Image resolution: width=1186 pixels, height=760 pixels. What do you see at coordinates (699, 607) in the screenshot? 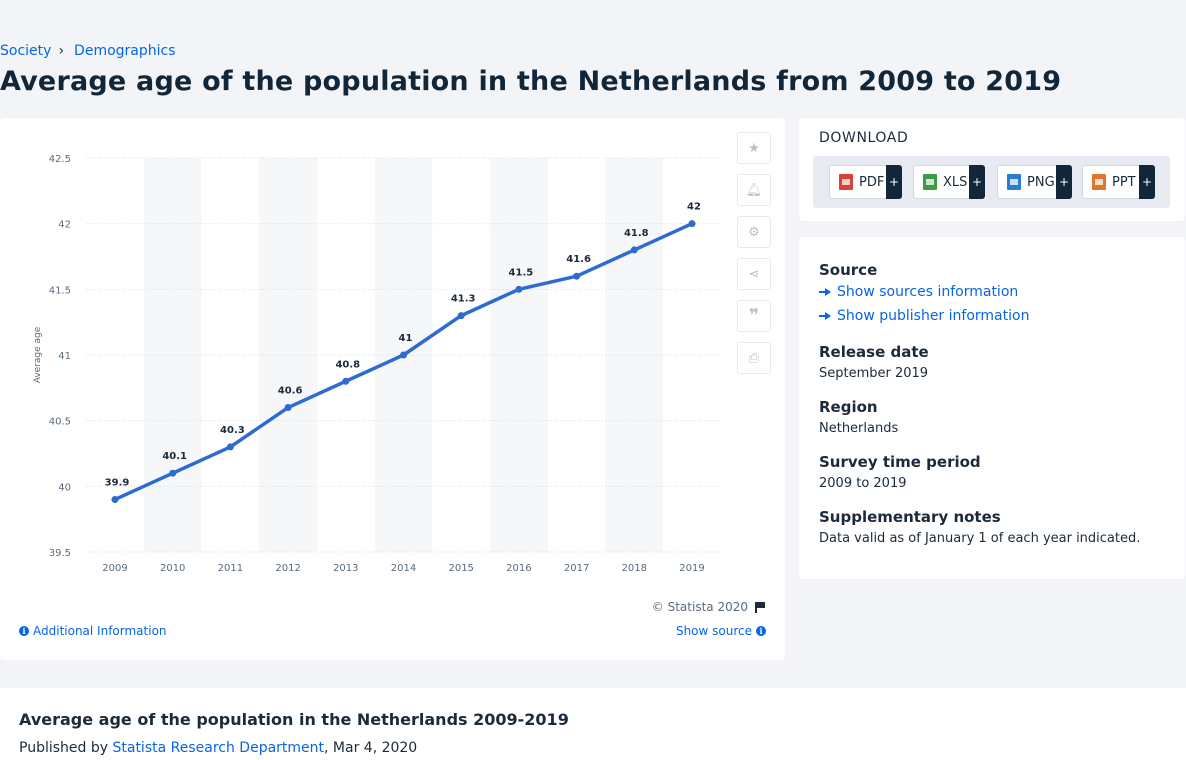
I see `copyright-text: © Statista 2020` at bounding box center [699, 607].